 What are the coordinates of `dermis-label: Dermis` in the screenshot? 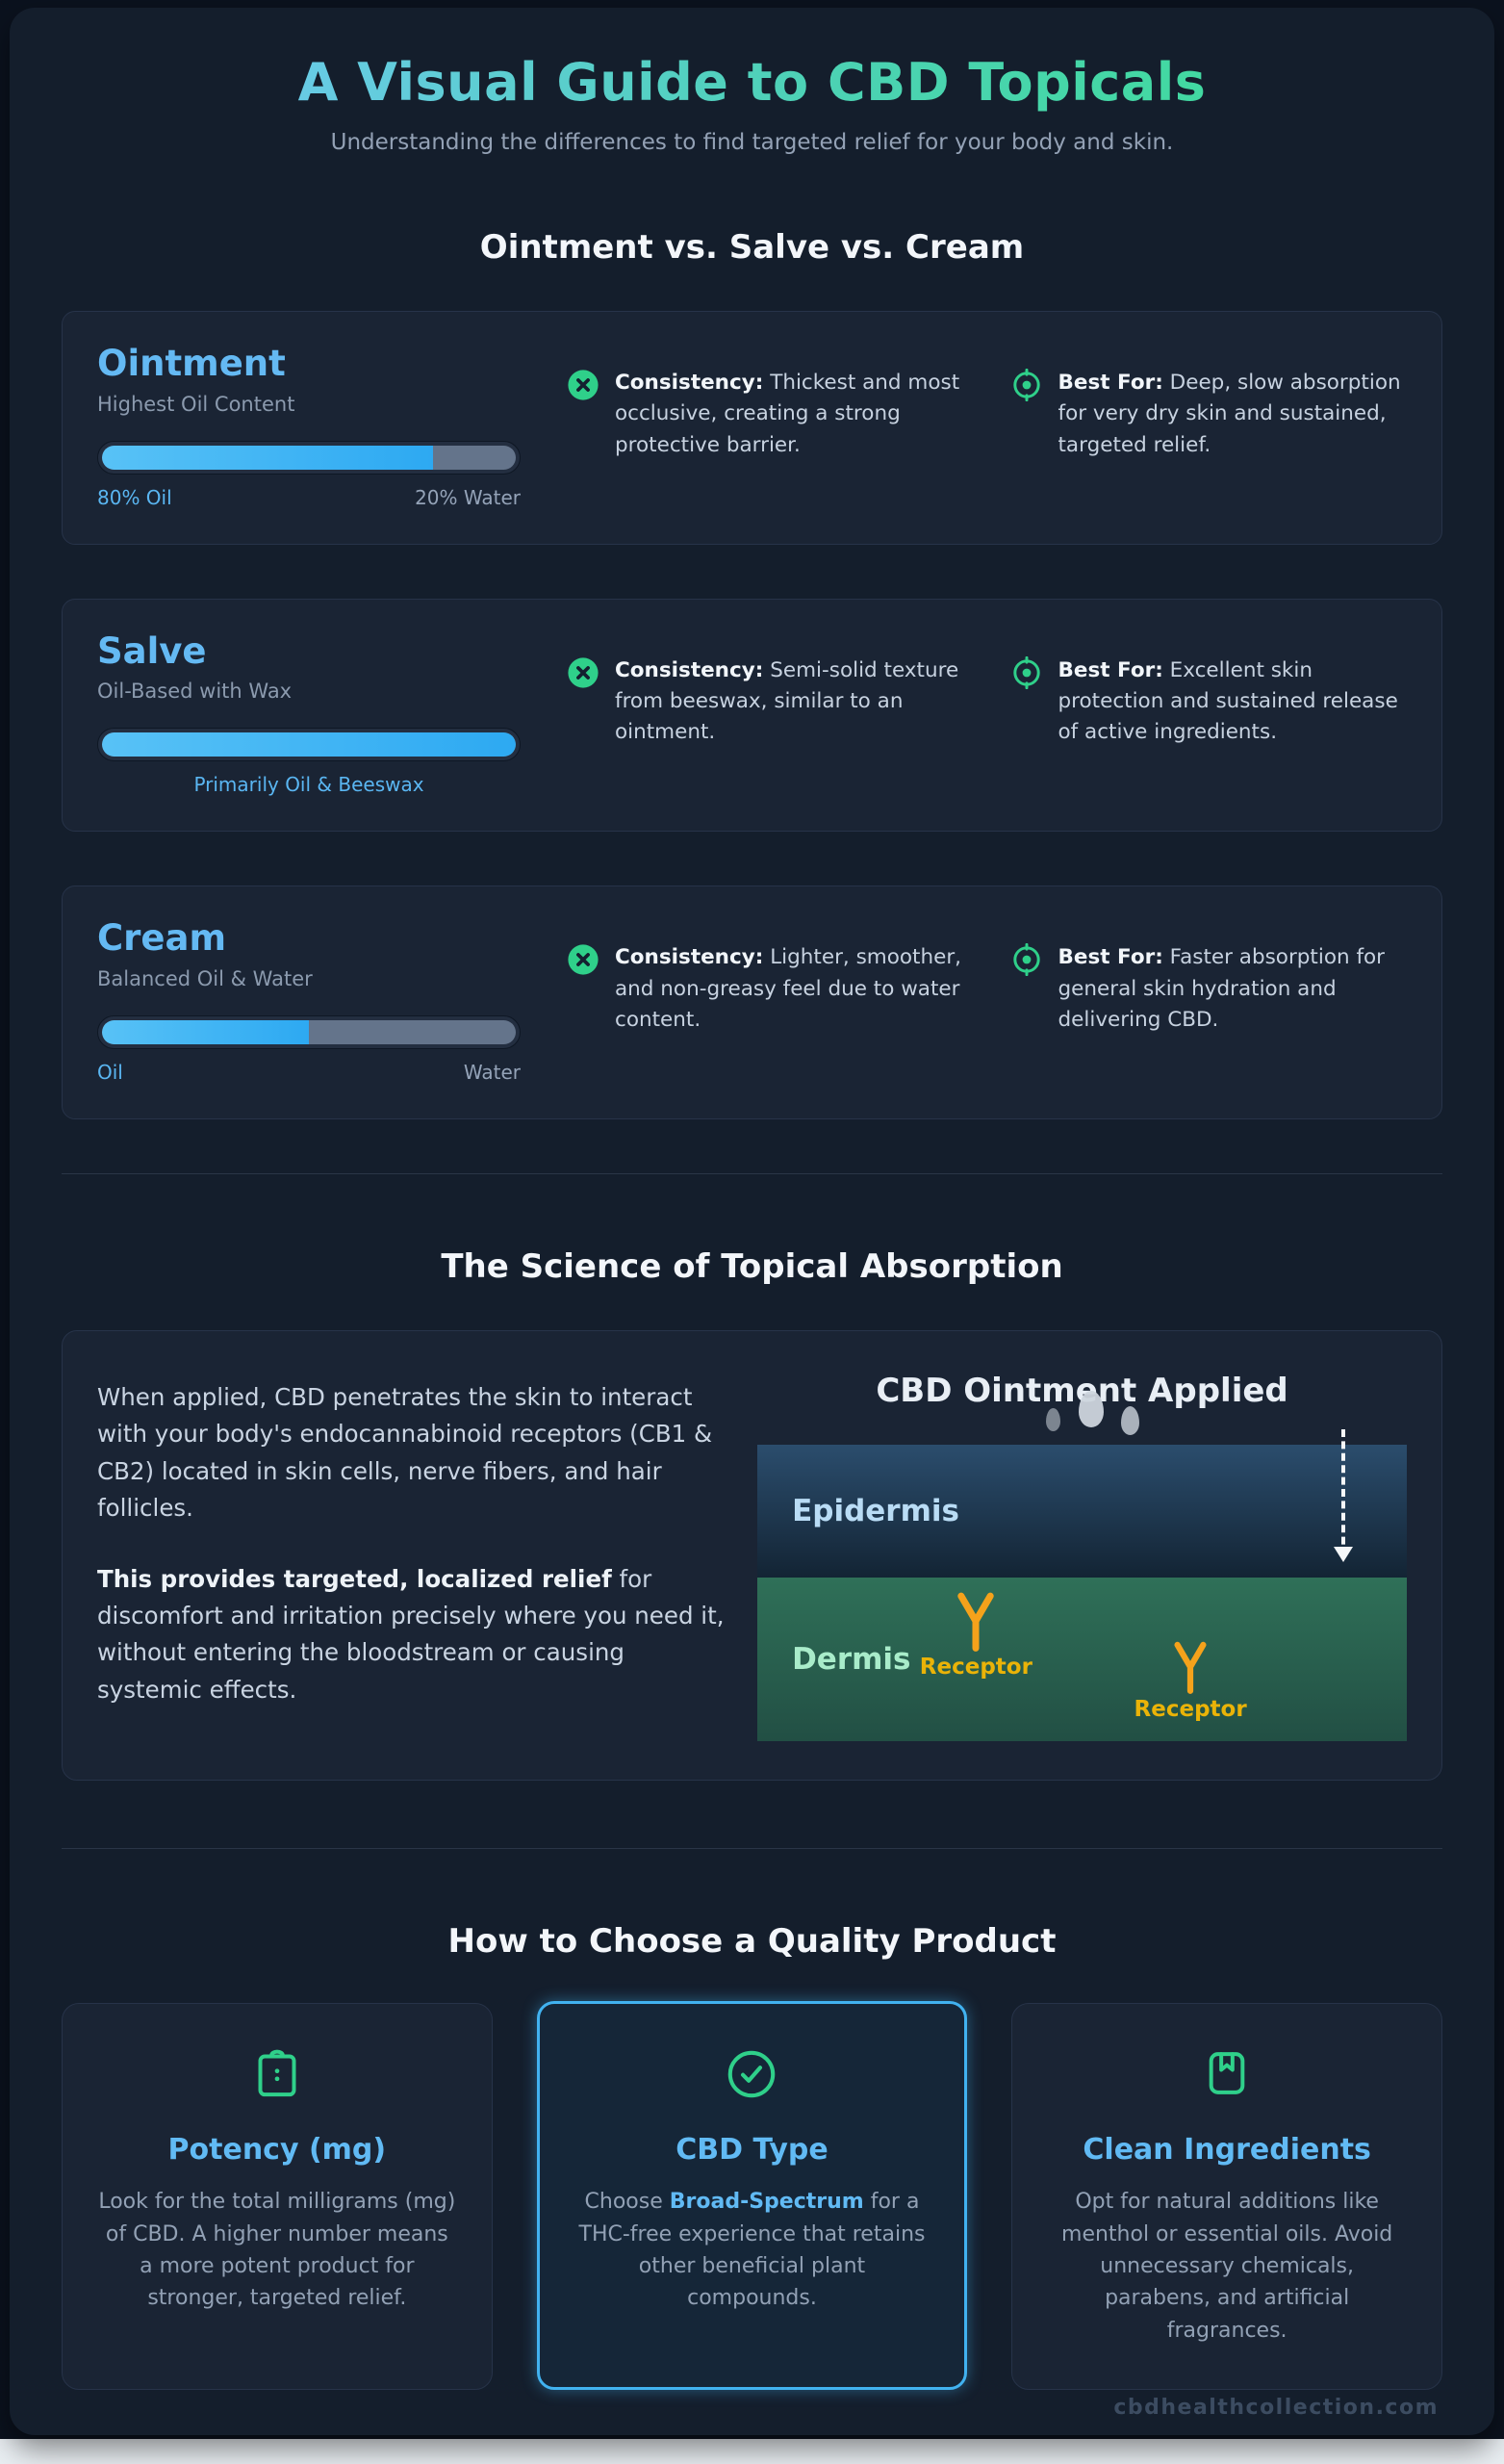 It's located at (851, 1660).